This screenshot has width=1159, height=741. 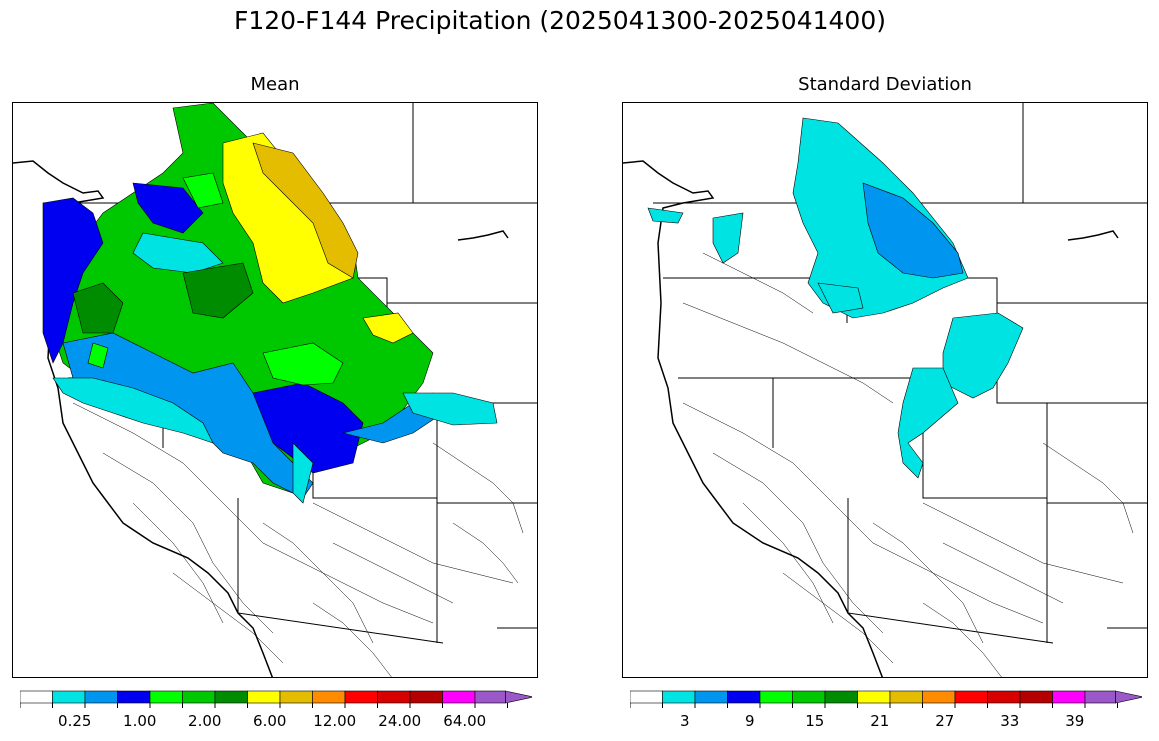 What do you see at coordinates (270, 721) in the screenshot?
I see `mean-colorbar-tick-label: 6.00` at bounding box center [270, 721].